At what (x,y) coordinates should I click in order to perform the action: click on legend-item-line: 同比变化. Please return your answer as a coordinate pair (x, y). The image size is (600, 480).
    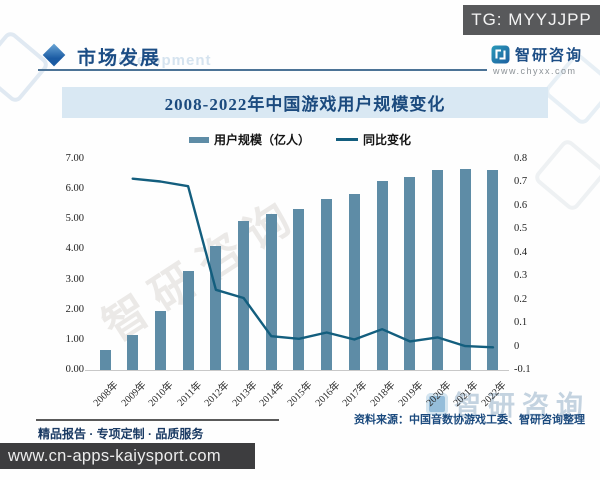
    Looking at the image, I should click on (373, 139).